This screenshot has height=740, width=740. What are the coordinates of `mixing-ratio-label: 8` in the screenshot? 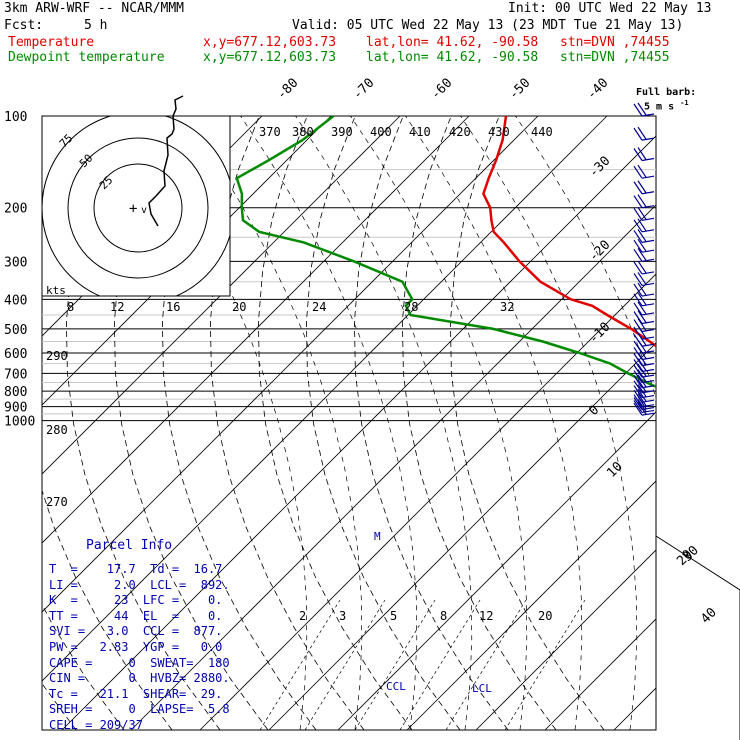 It's located at (443, 616).